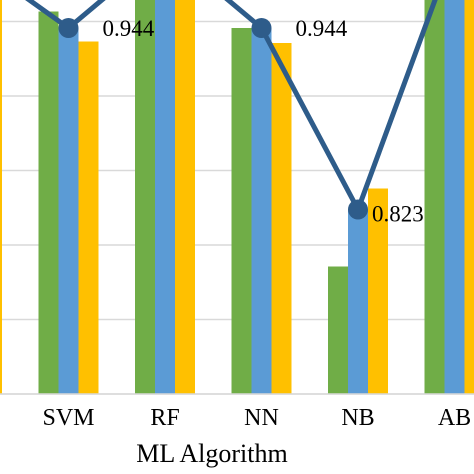 The image size is (474, 474). Describe the element at coordinates (68, 418) in the screenshot. I see `x-tick-label: SVM` at that location.